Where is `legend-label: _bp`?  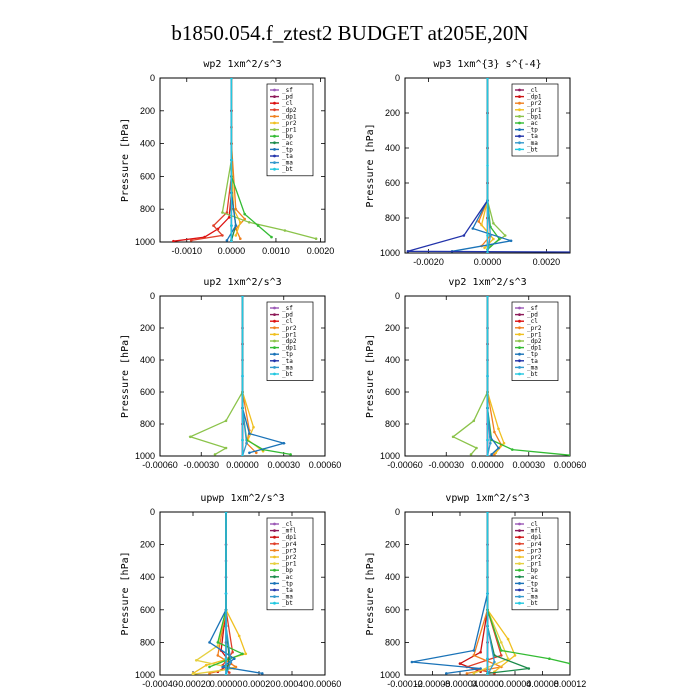
legend-label: _bp is located at coordinates (532, 570).